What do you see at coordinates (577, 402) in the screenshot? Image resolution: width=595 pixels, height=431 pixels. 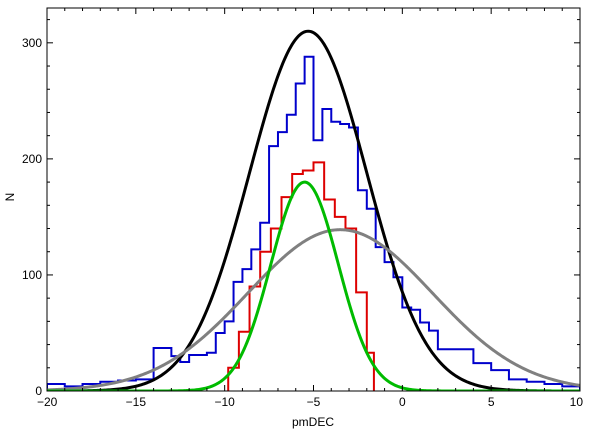 I see `x-tick-label: 10` at bounding box center [577, 402].